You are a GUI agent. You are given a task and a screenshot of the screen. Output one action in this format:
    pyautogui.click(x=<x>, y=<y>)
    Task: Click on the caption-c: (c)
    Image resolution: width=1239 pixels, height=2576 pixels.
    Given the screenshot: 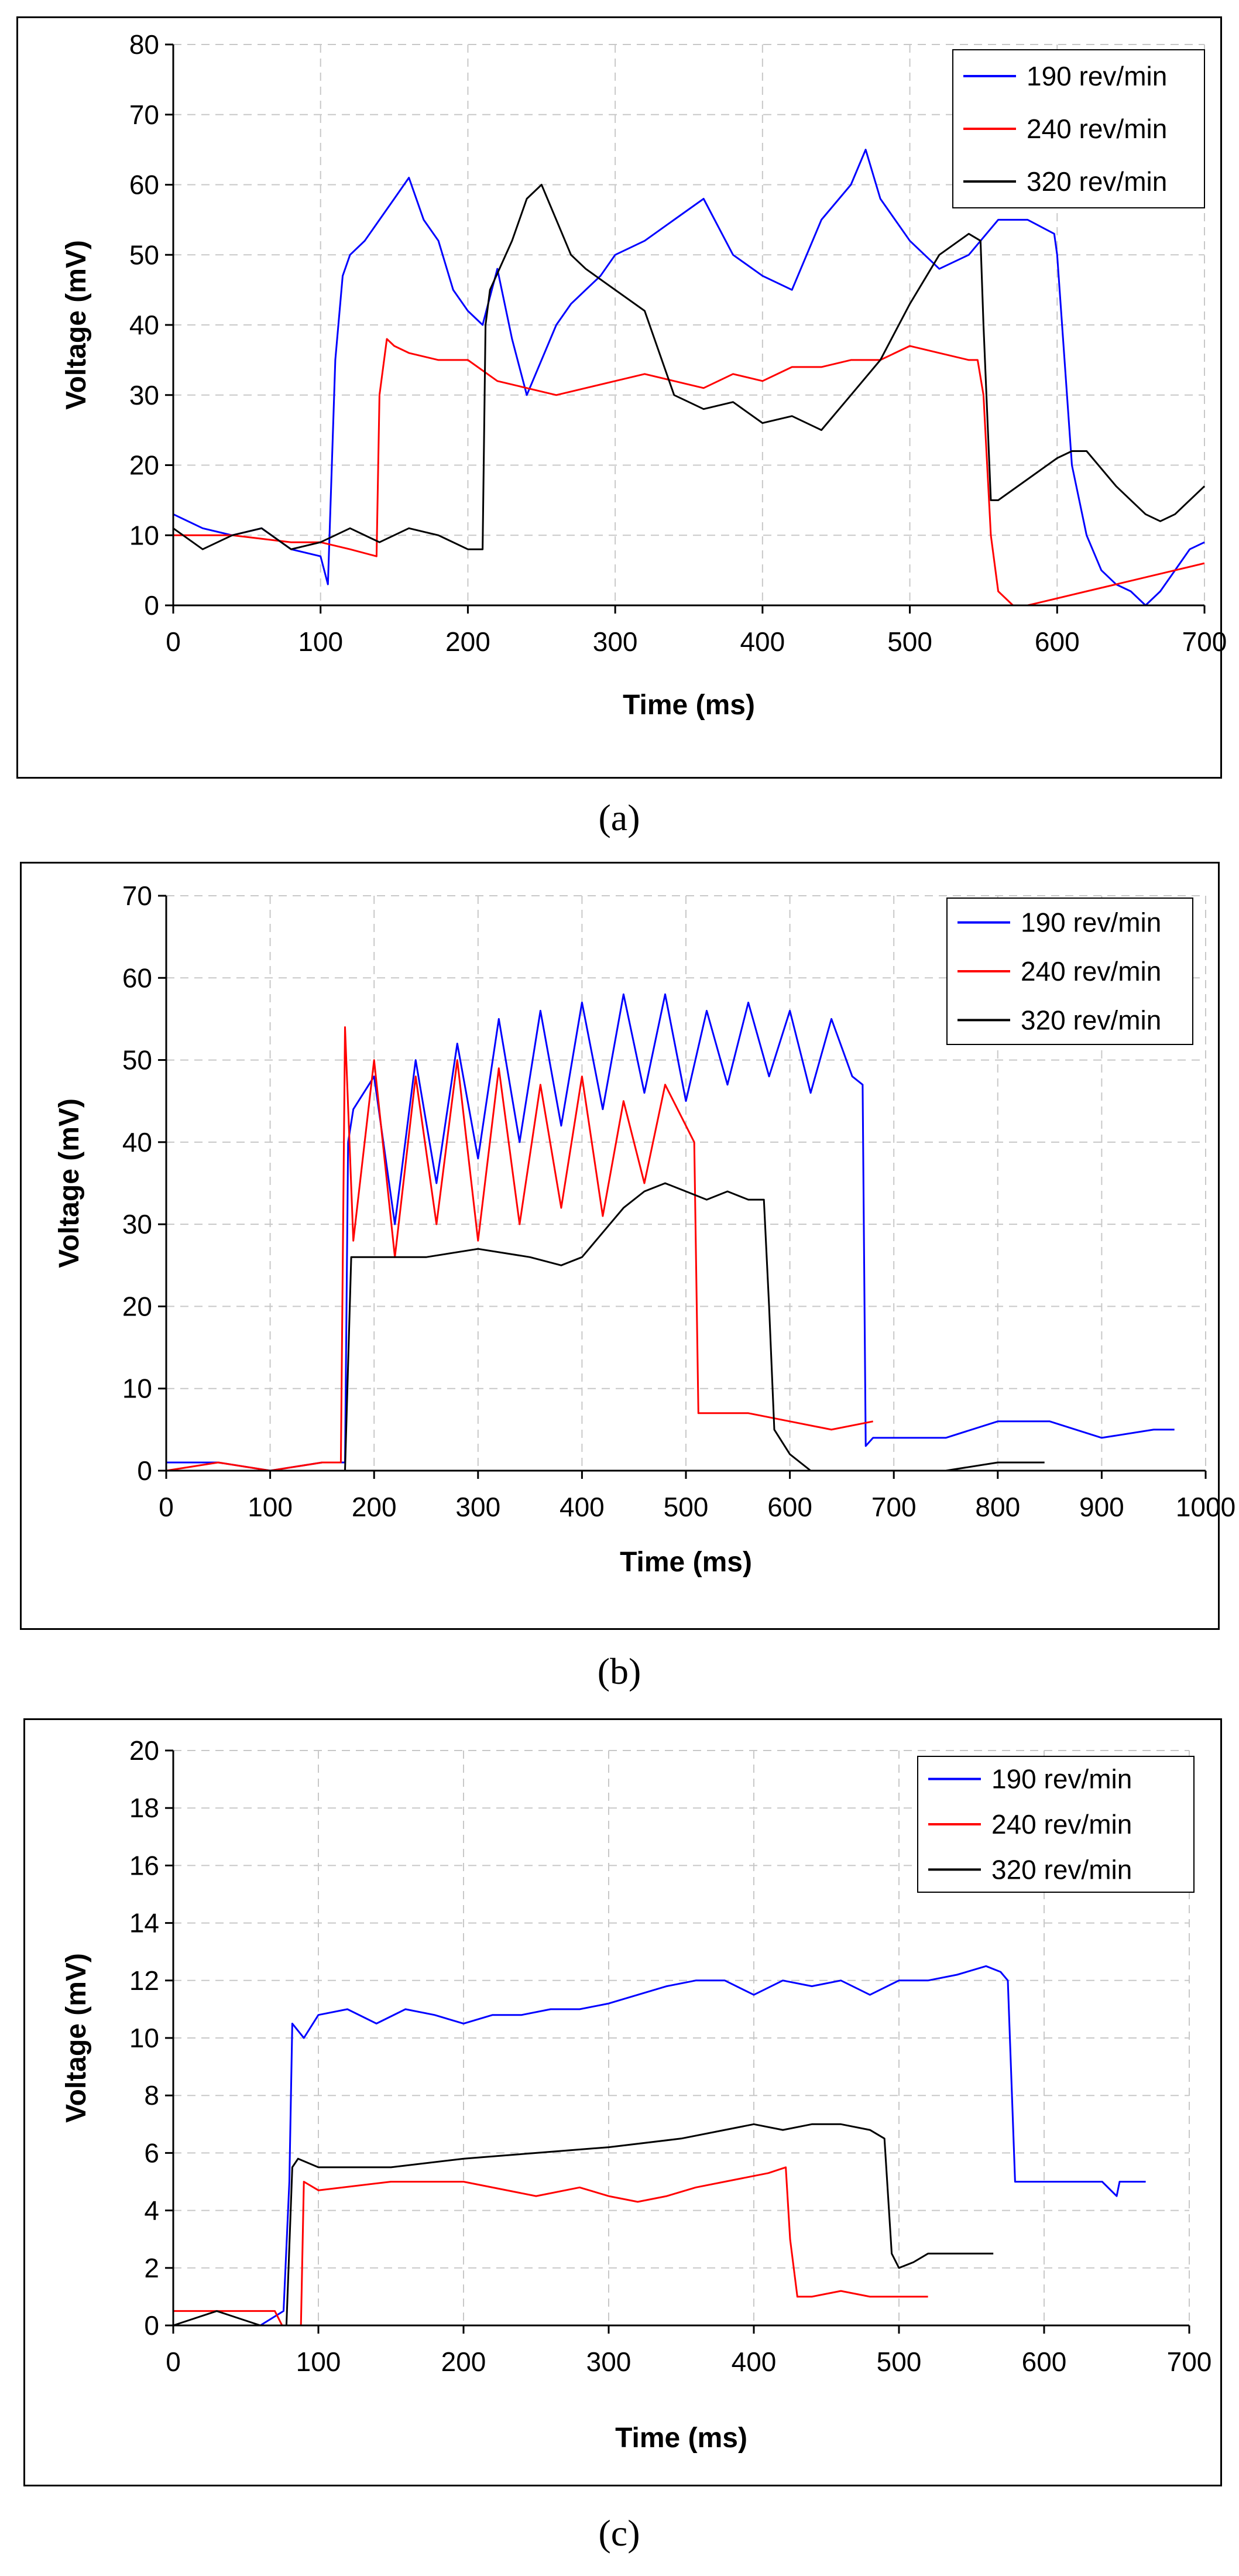 What is the action you would take?
    pyautogui.click(x=619, y=2533)
    